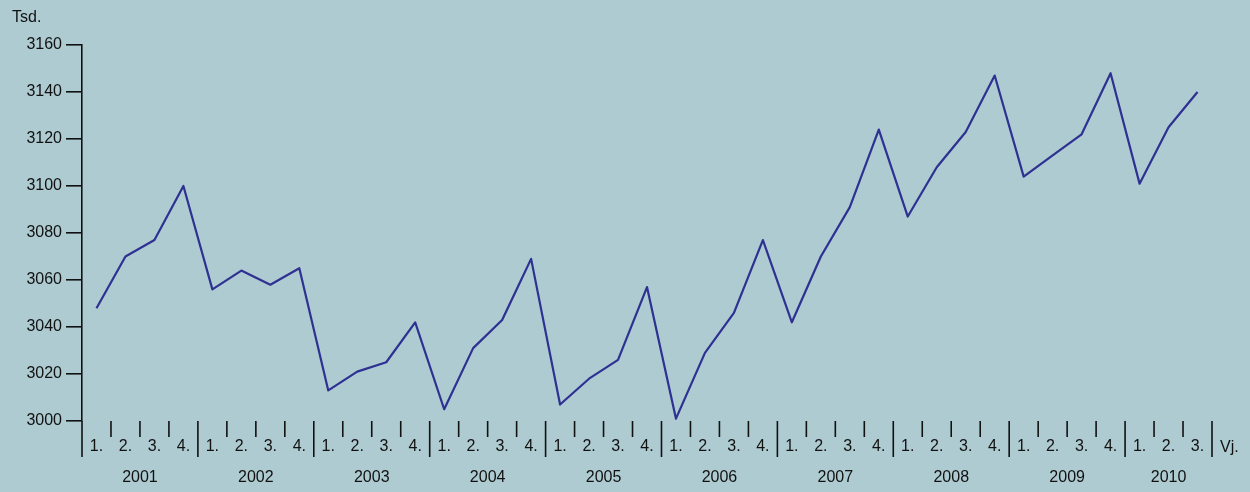  I want to click on y-tick-label: 3120, so click(44, 138).